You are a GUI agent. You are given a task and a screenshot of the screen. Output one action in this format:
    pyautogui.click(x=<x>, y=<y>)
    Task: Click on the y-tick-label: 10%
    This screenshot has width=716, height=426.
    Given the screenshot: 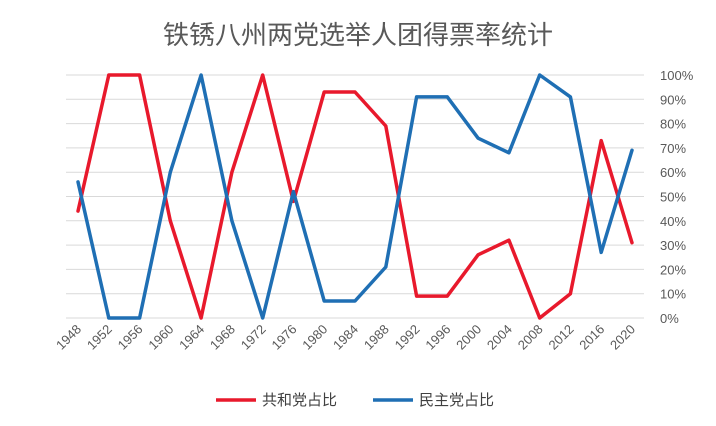 What is the action you would take?
    pyautogui.click(x=673, y=294)
    